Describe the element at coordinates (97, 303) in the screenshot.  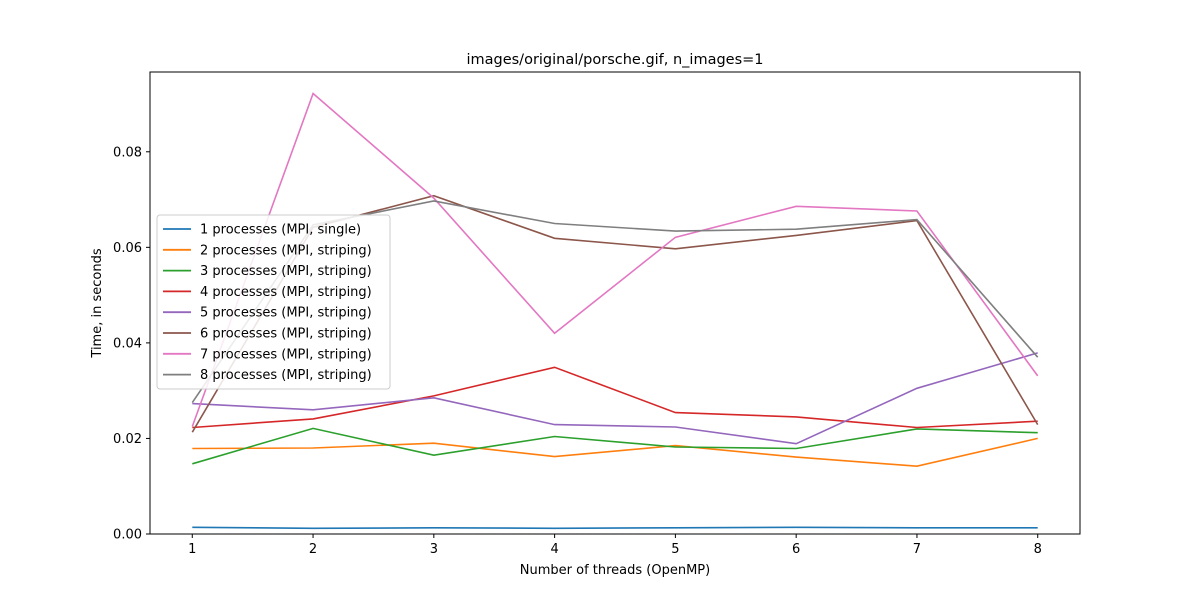
I see `y-axis-label: Time, in seconds` at that location.